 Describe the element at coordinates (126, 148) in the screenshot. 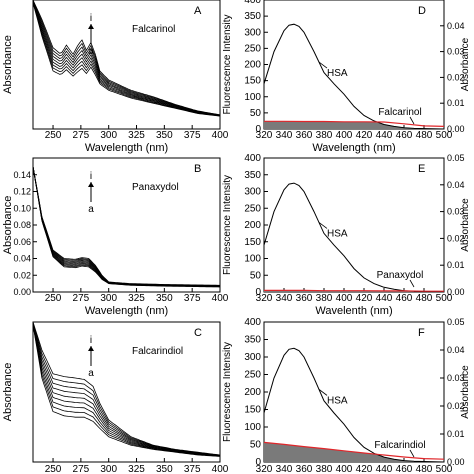

I see `x-axis-title: Wavelength (nm)` at that location.